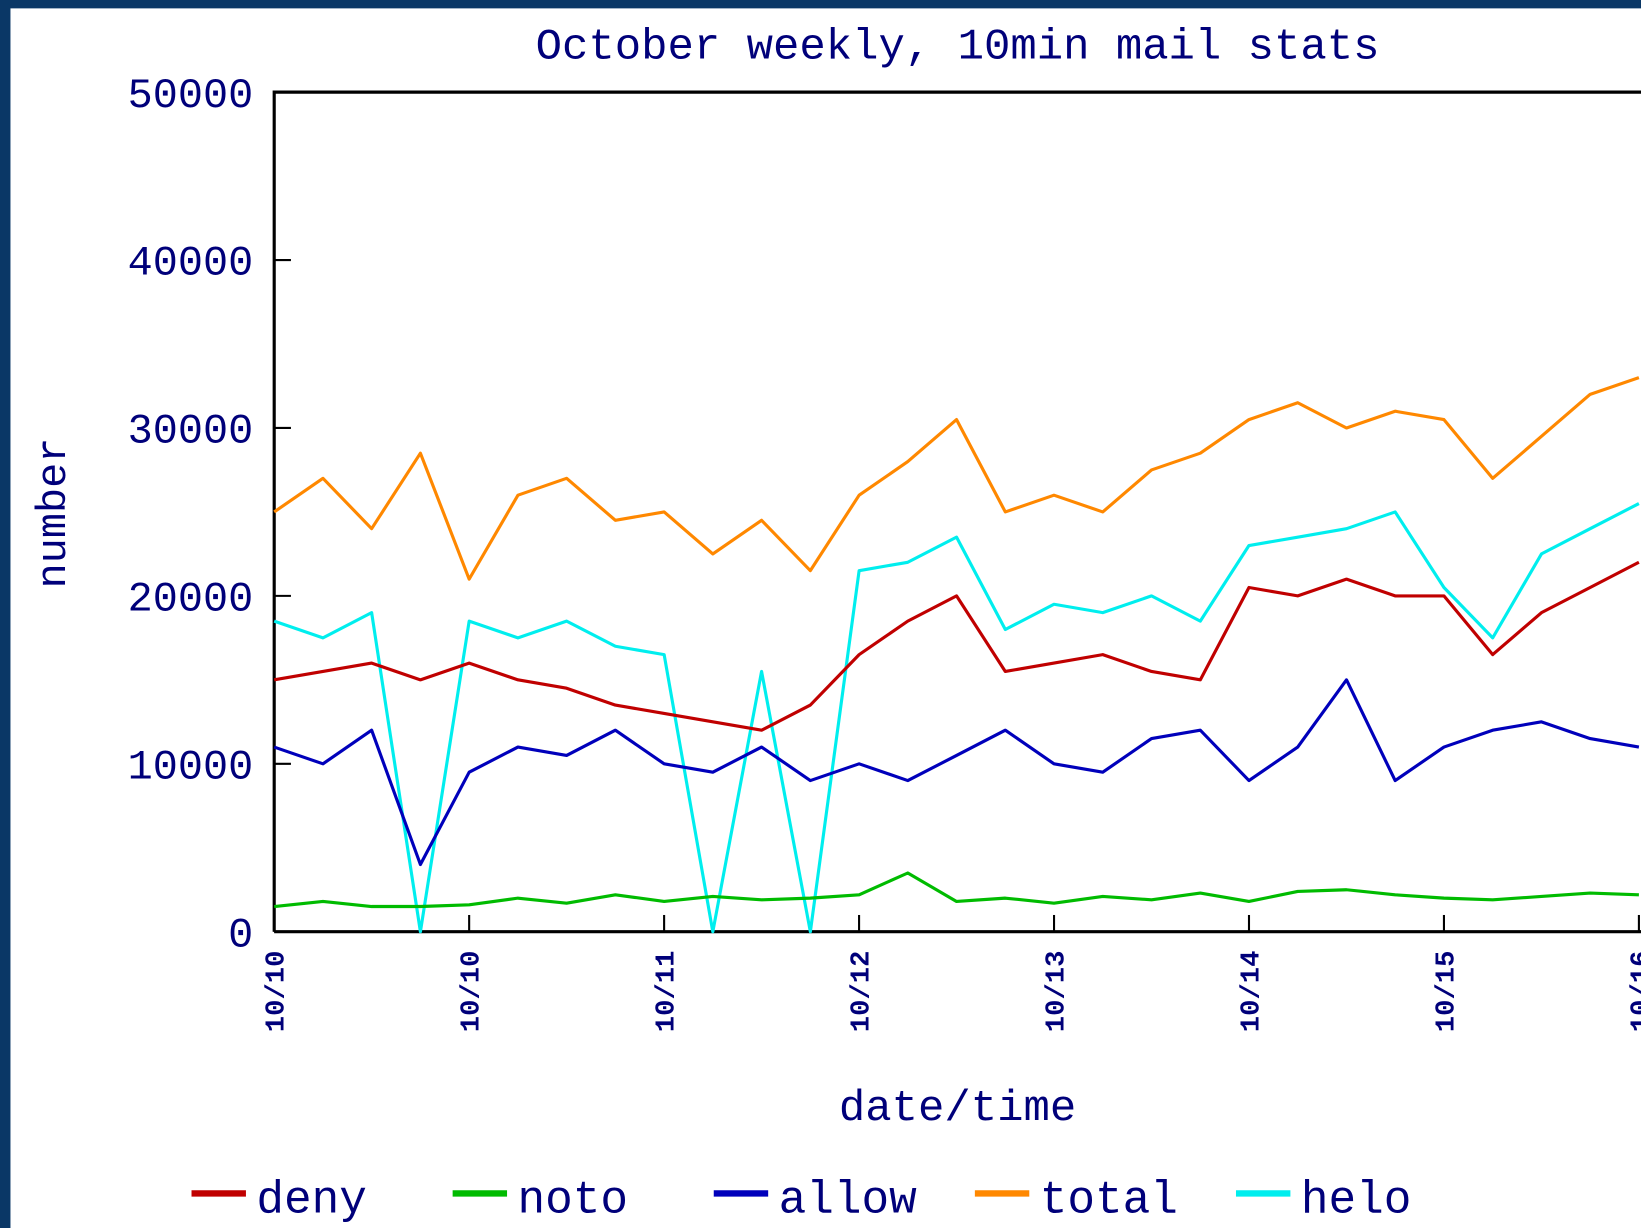  Describe the element at coordinates (1446, 992) in the screenshot. I see `x-tick-label: 10/15` at that location.